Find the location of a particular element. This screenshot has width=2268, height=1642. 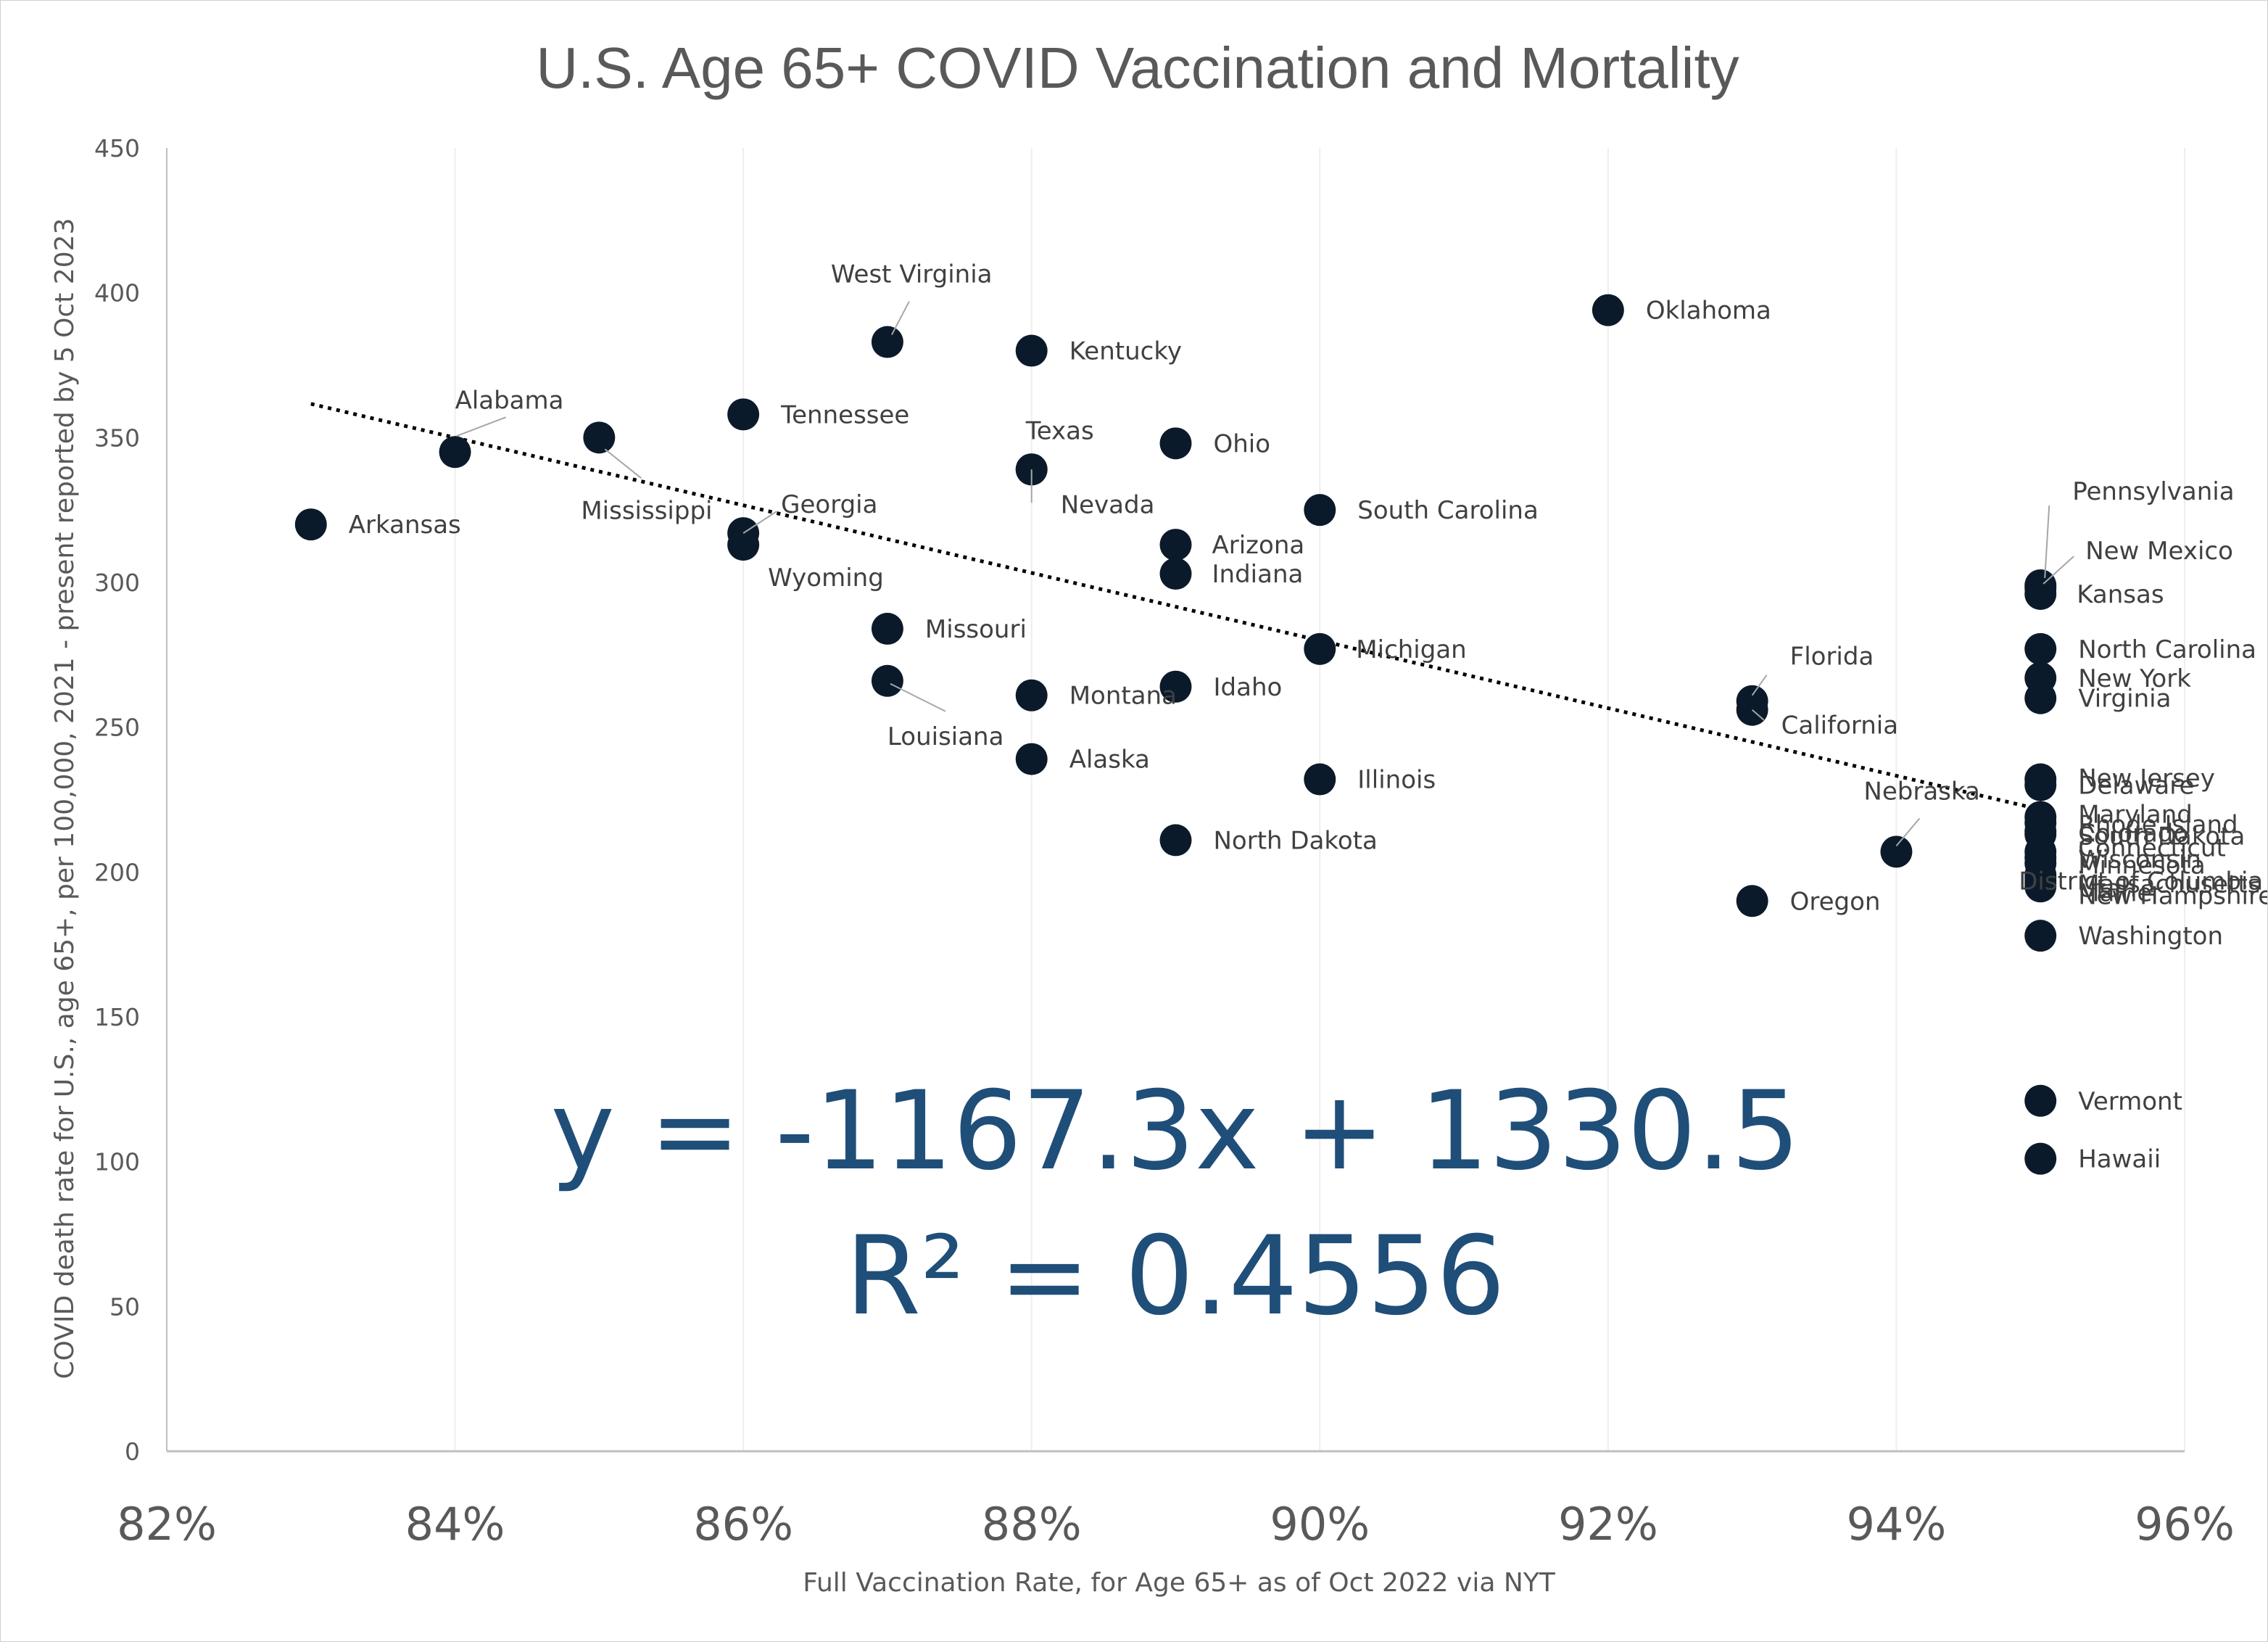

label-montana: Montana is located at coordinates (1123, 697).